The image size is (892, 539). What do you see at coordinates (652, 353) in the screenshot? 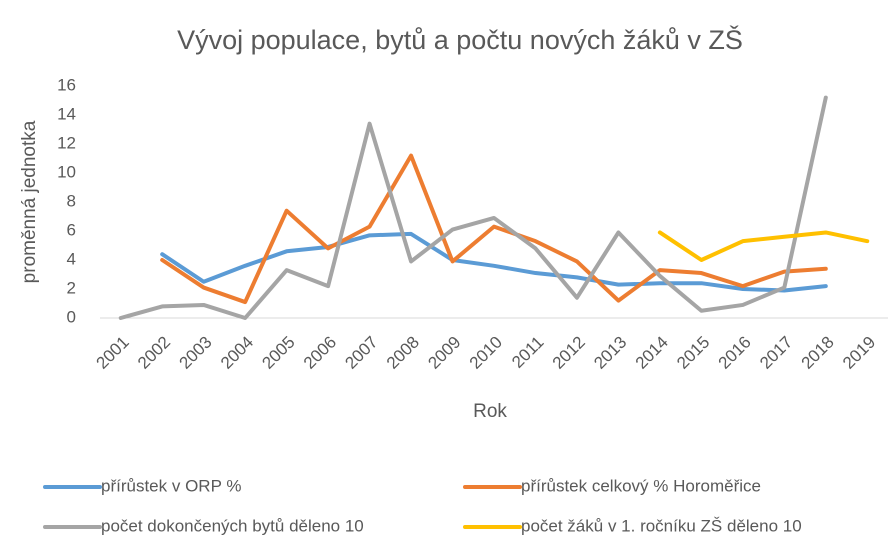
I see `x-tick-label: 2014` at bounding box center [652, 353].